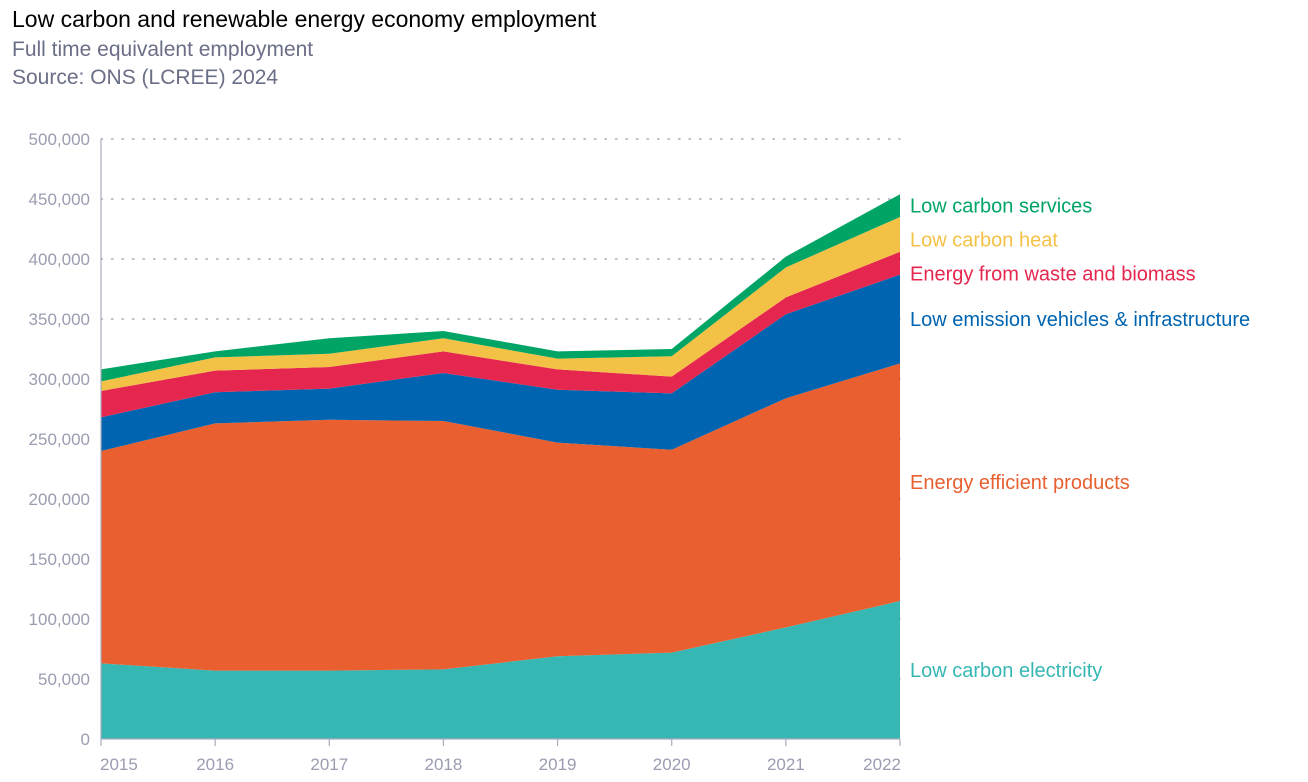  I want to click on y-tick-label: 150,000, so click(59, 559).